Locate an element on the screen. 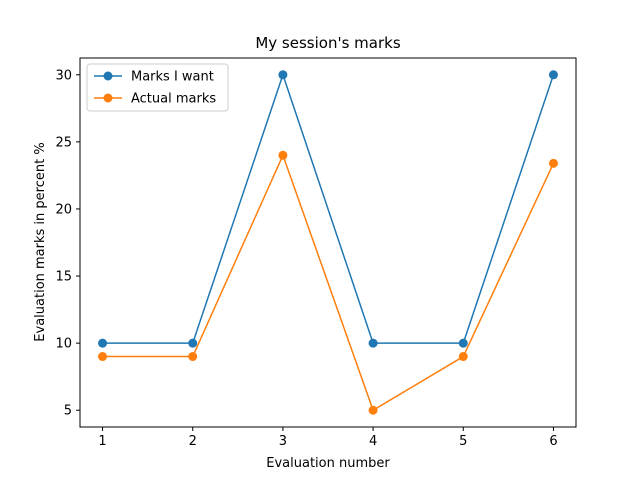  y-axis-ticks: 5 10 15 20 25 30 is located at coordinates (67, 243).